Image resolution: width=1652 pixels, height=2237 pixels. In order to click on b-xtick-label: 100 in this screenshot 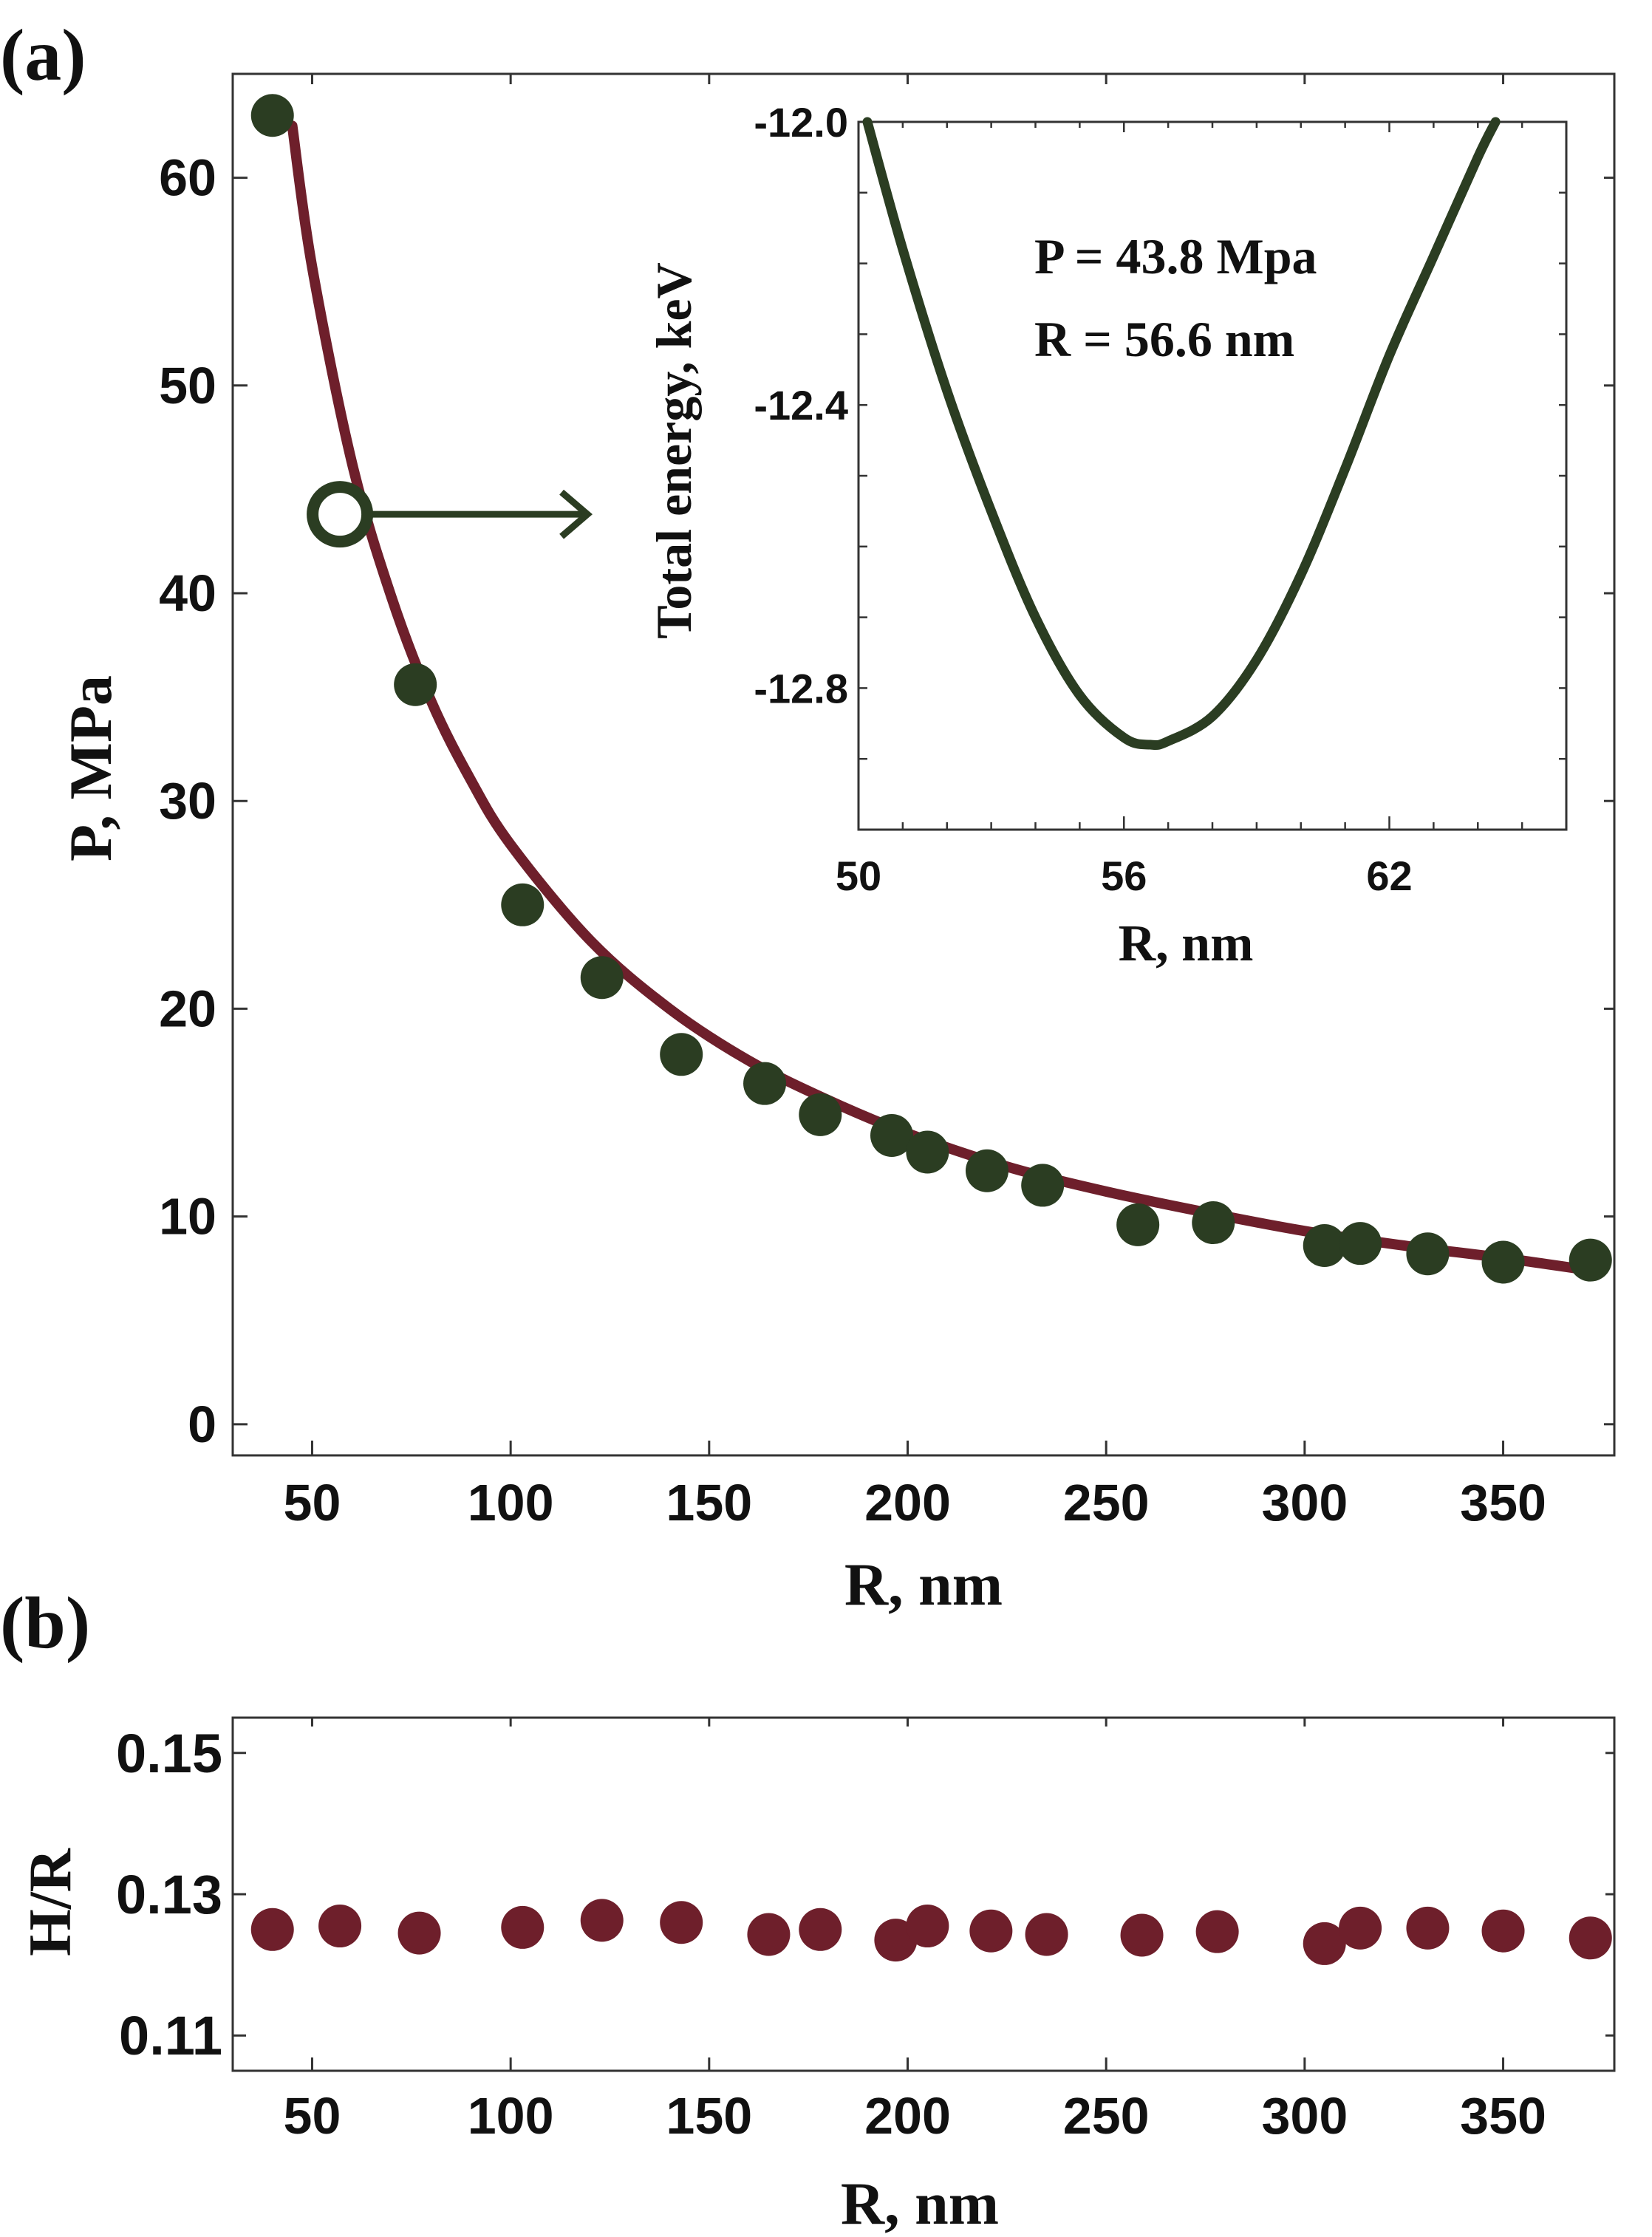, I will do `click(511, 2116)`.